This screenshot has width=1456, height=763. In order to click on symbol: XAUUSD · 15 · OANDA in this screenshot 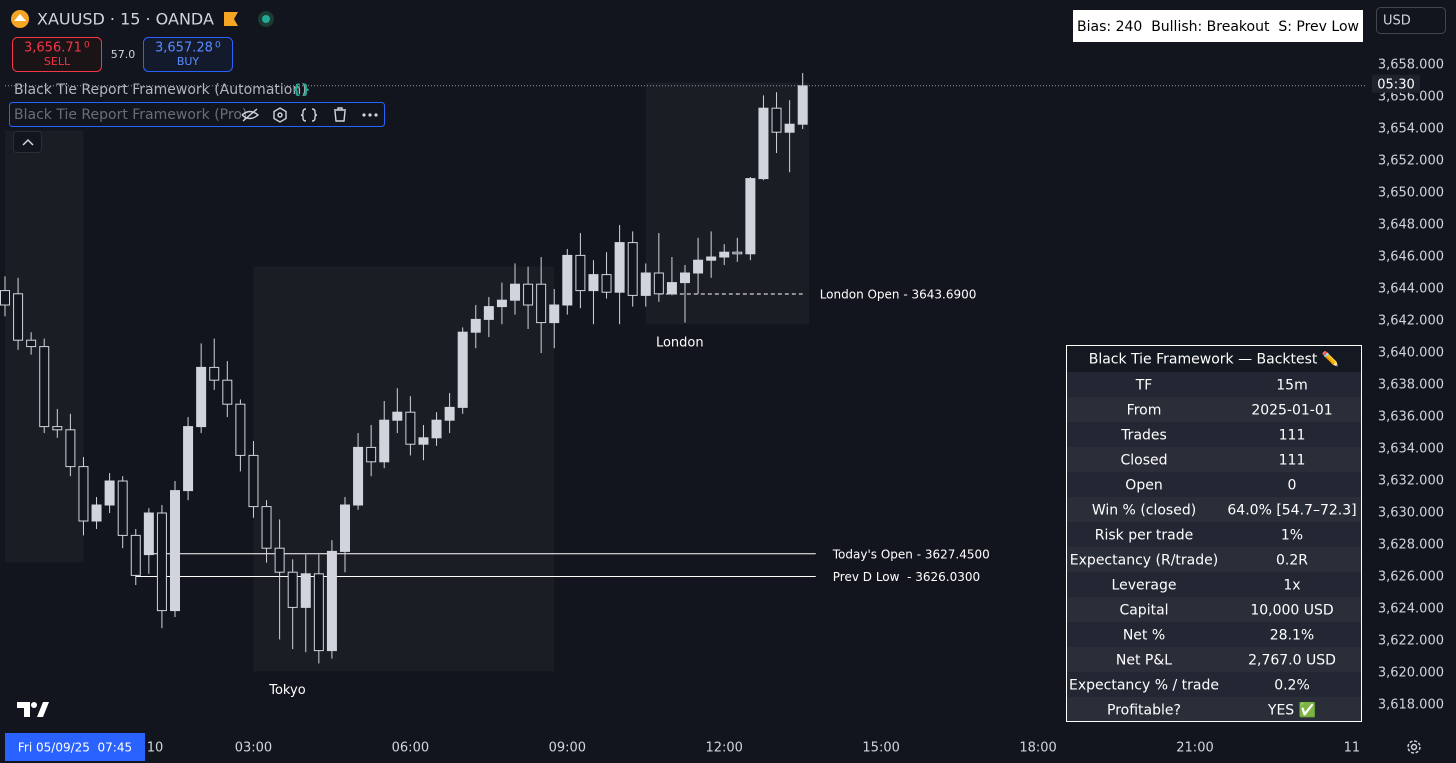, I will do `click(125, 19)`.